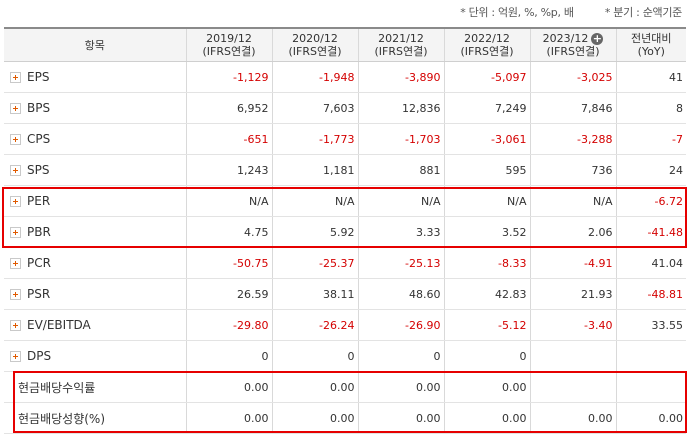 The width and height of the screenshot is (690, 437). Describe the element at coordinates (95, 232) in the screenshot. I see `row-label-cell: PBR` at that location.